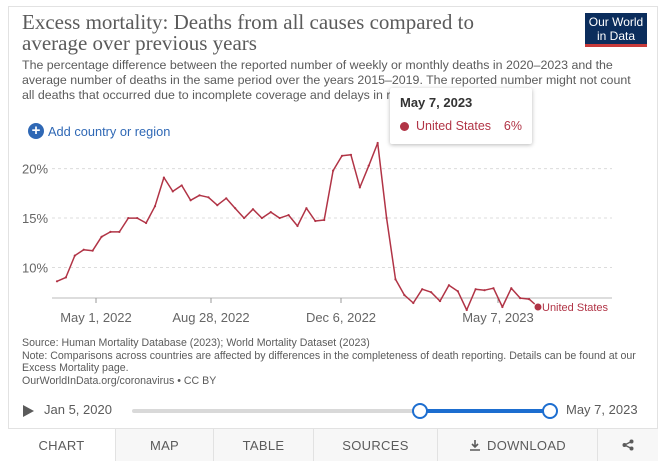 This screenshot has width=666, height=468. I want to click on x-tick-label: Aug 28, 2022, so click(210, 317).